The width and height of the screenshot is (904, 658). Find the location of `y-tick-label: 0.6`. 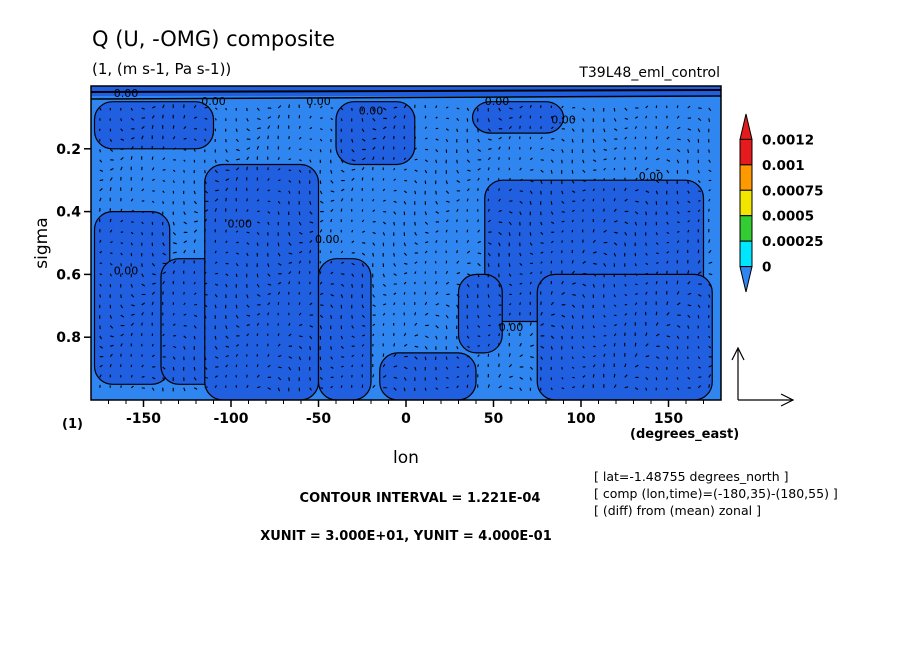

y-tick-label: 0.6 is located at coordinates (68, 275).